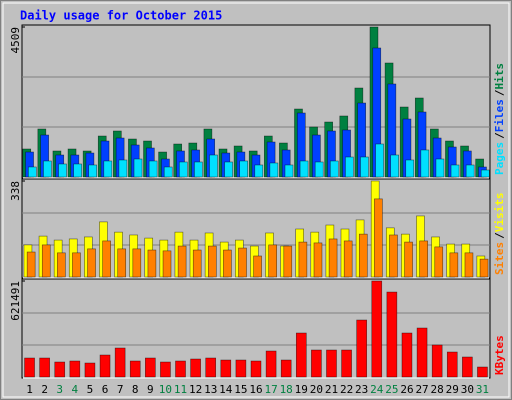  I want to click on x-tick-label: 4, so click(75, 389).